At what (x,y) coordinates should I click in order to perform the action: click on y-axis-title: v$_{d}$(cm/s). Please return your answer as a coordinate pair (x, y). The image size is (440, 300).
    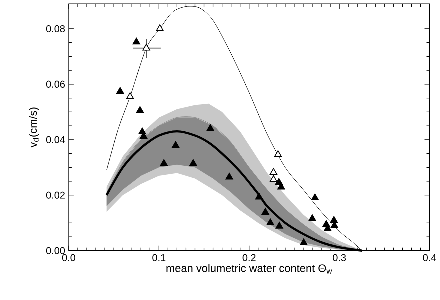
    Looking at the image, I should click on (34, 128).